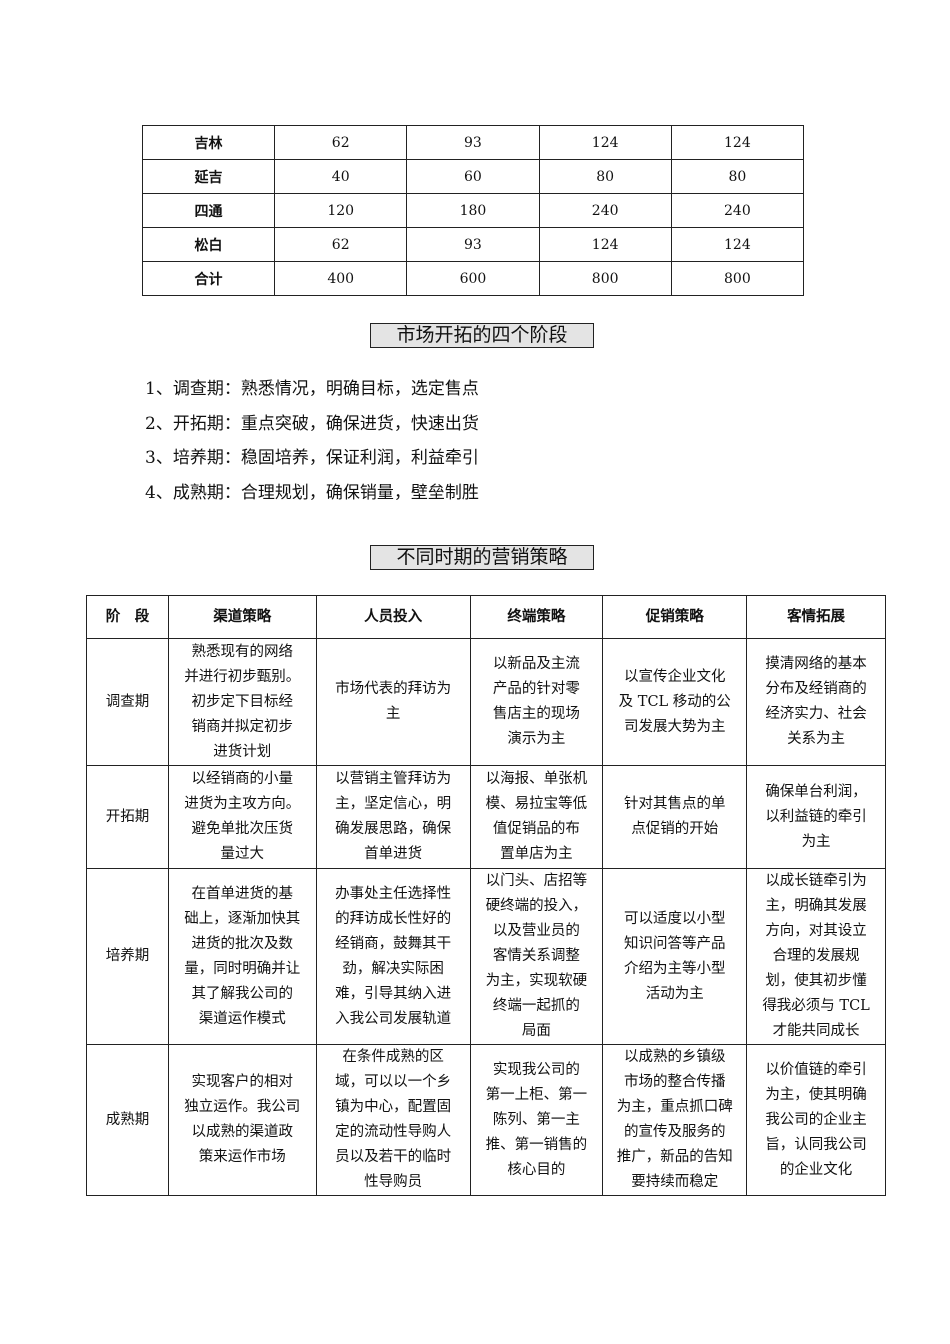  I want to click on value-cell: 40, so click(341, 176).